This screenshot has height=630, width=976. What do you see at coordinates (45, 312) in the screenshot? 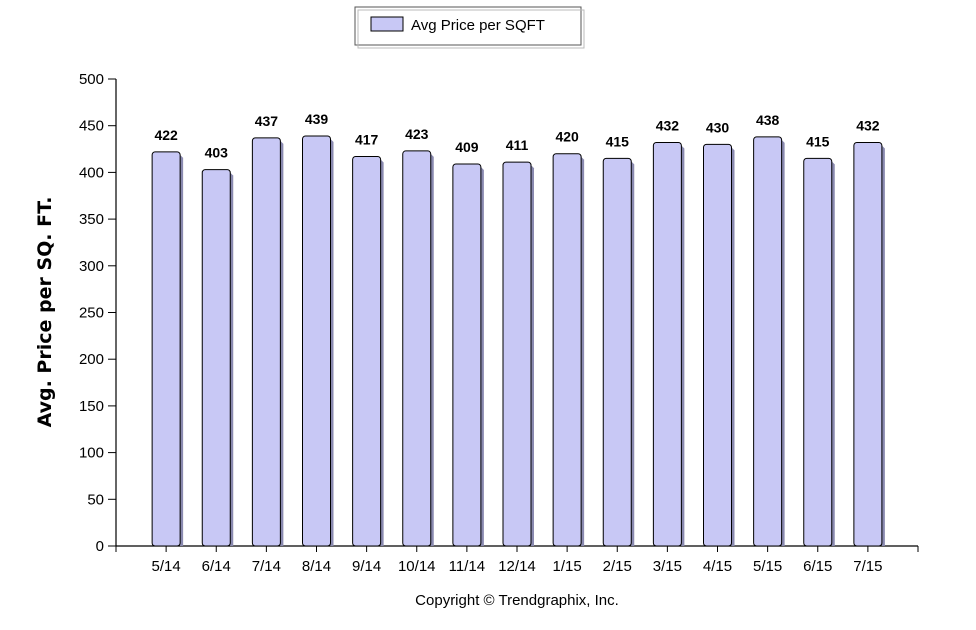
I see `y-axis-label: Avg. Price per SQ. FT.` at bounding box center [45, 312].